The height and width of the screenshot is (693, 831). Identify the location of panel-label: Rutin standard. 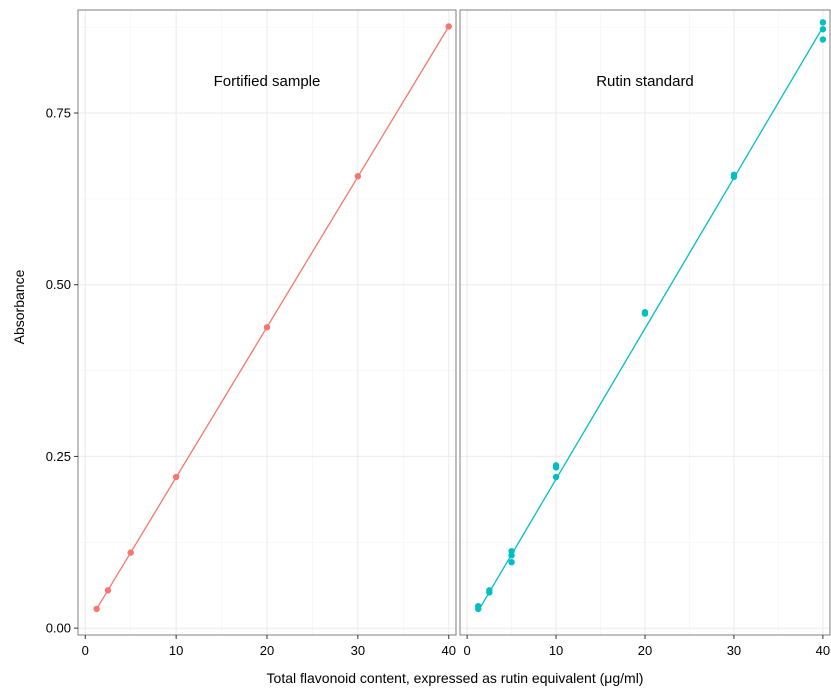
(645, 81).